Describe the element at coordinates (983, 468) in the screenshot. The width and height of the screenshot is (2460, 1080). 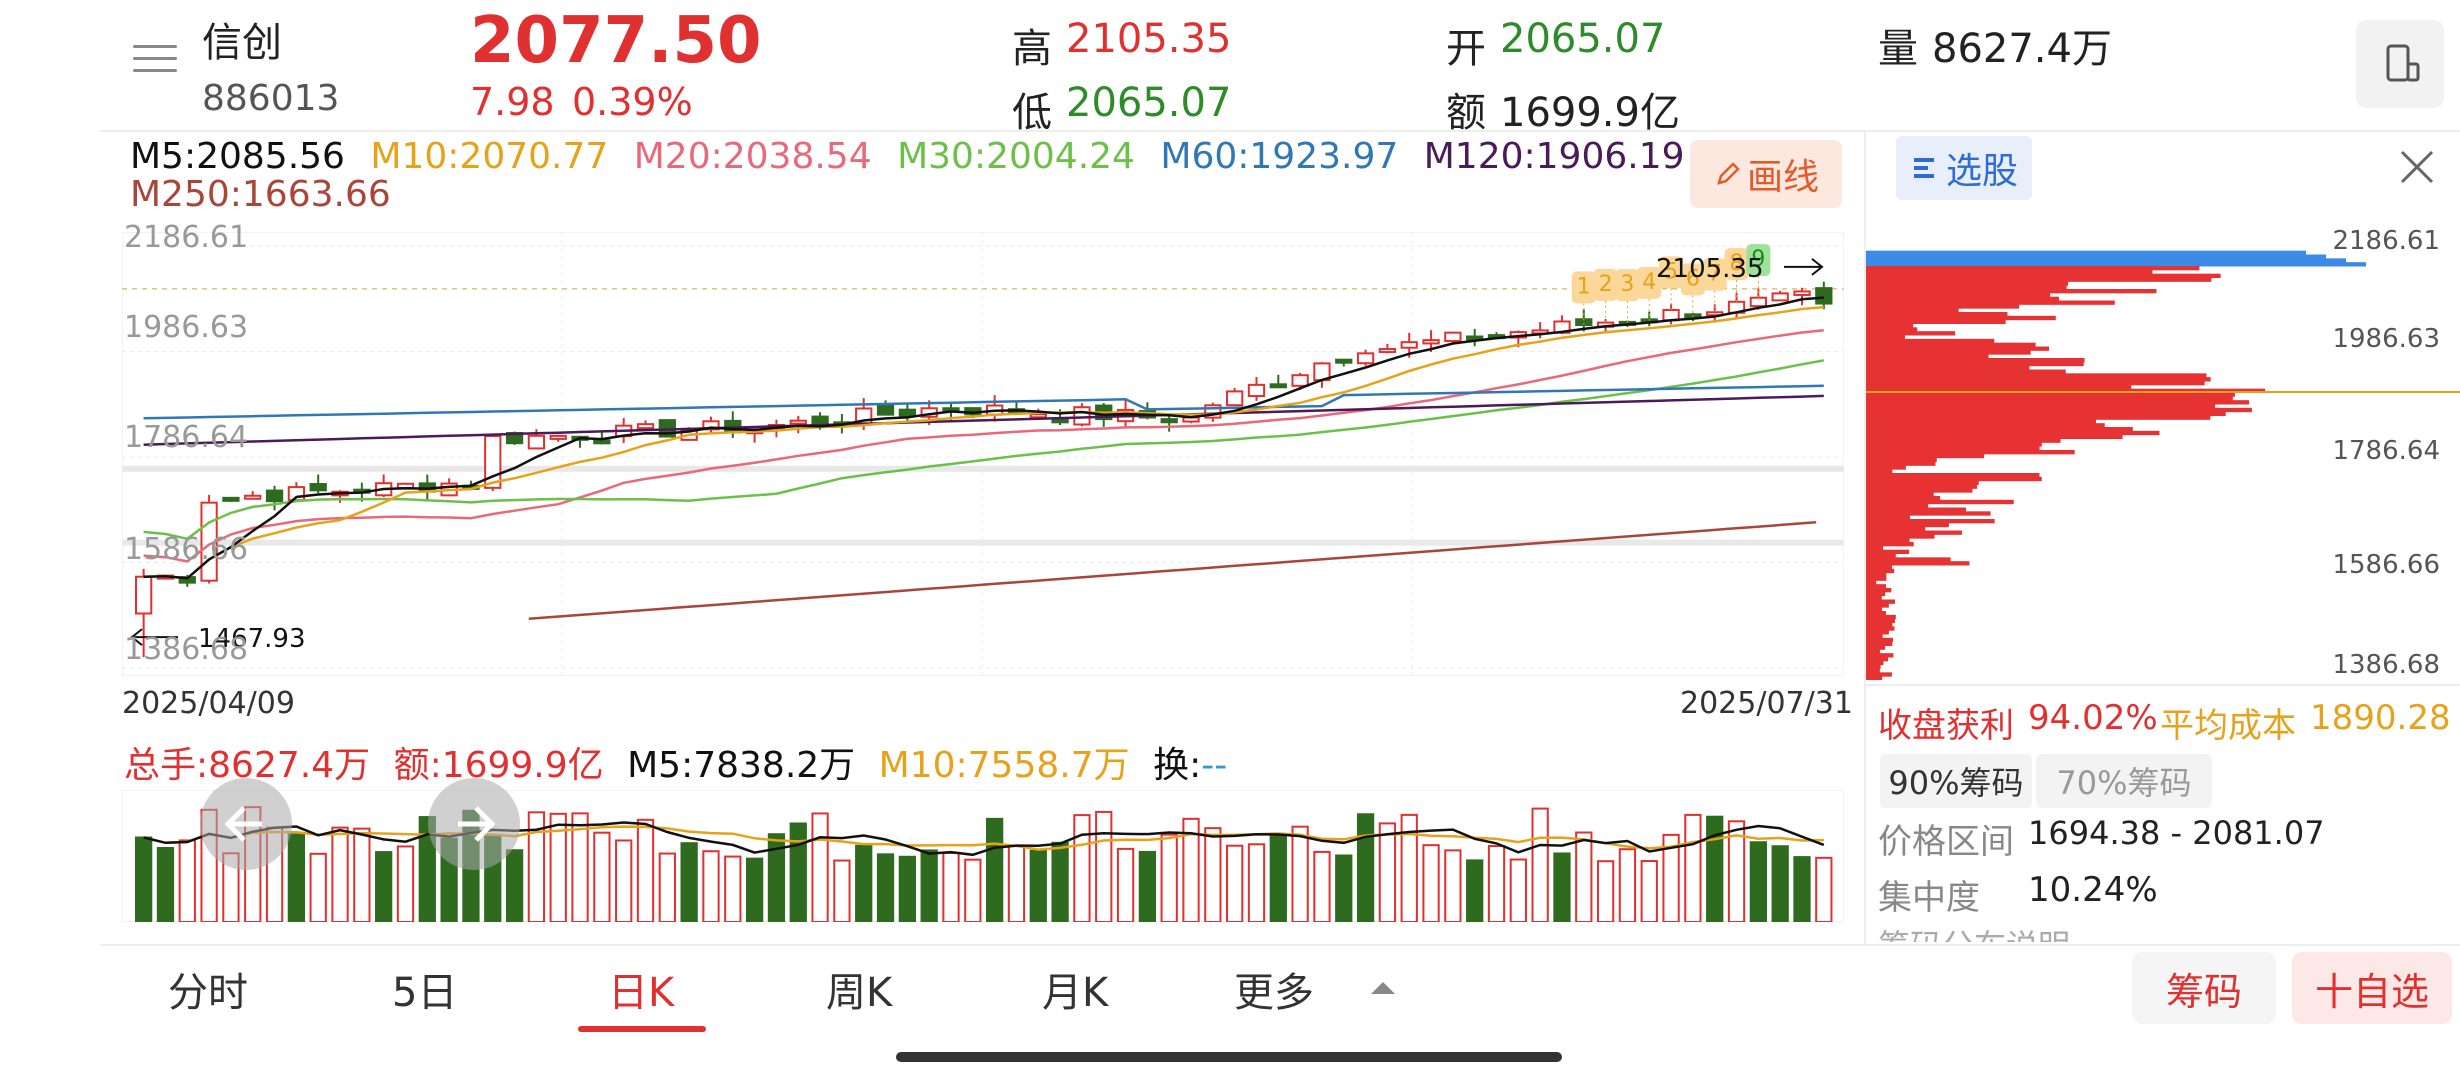
I see `kline-band` at that location.